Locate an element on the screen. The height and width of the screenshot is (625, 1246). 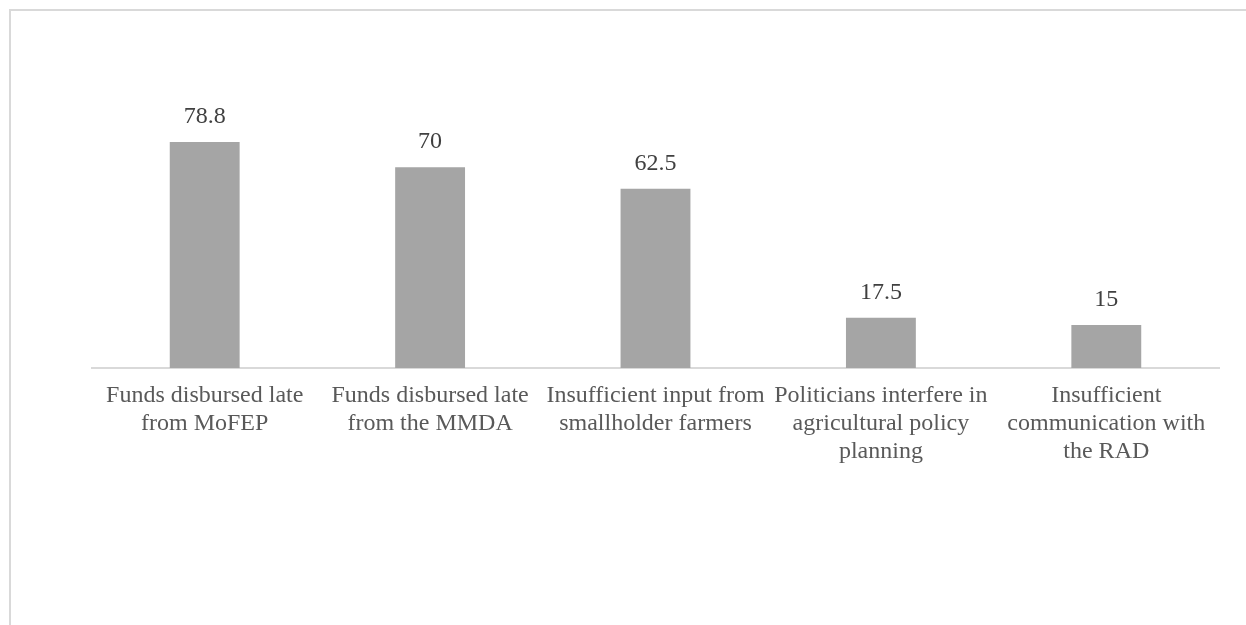
x-tick-label: Funds disbursed late from MoFEP is located at coordinates (205, 408).